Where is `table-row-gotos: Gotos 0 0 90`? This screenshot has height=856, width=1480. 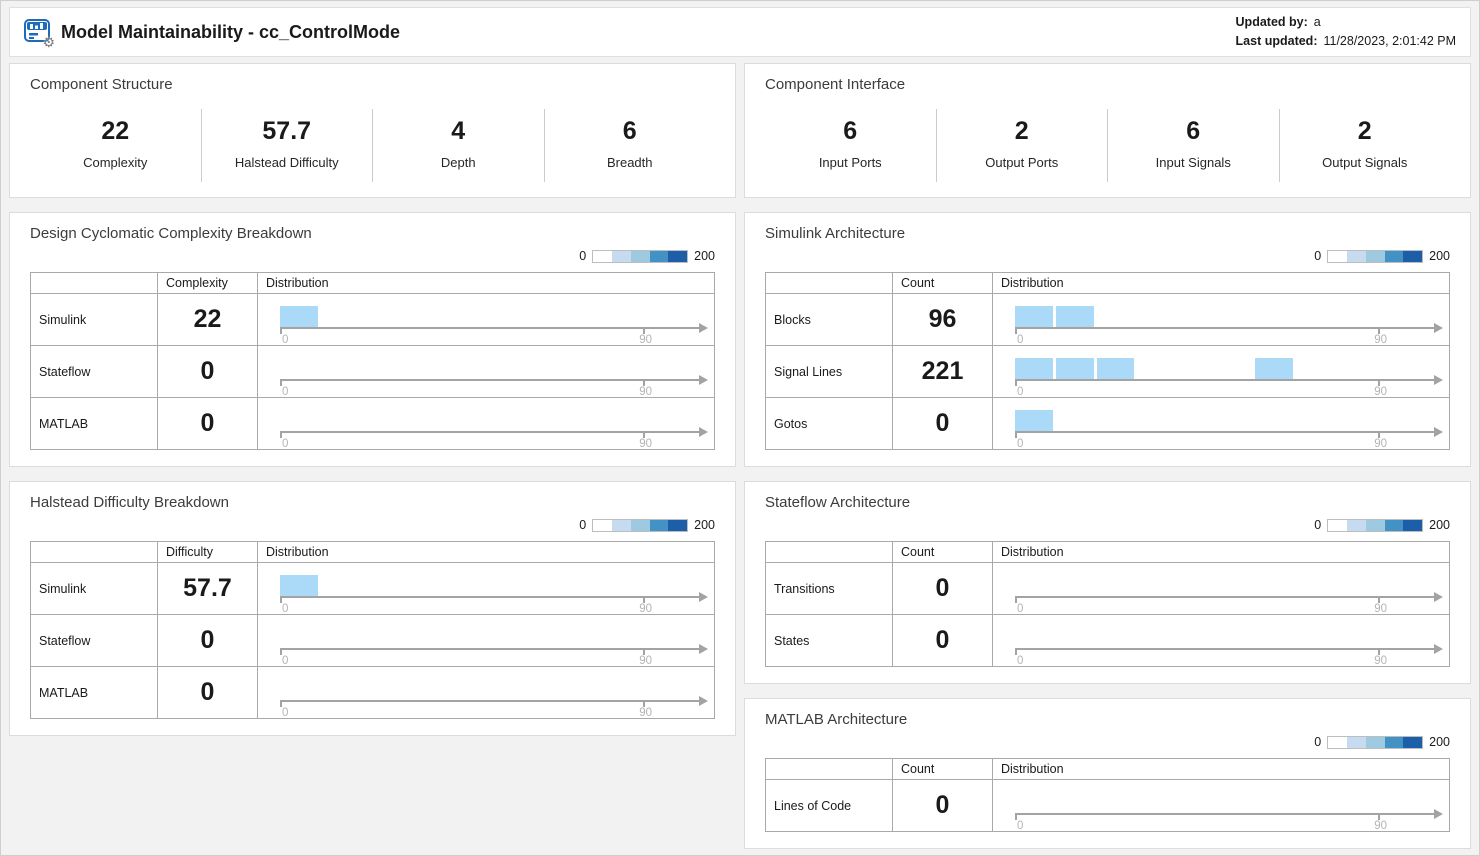
table-row-gotos: Gotos 0 0 90 is located at coordinates (1107, 423).